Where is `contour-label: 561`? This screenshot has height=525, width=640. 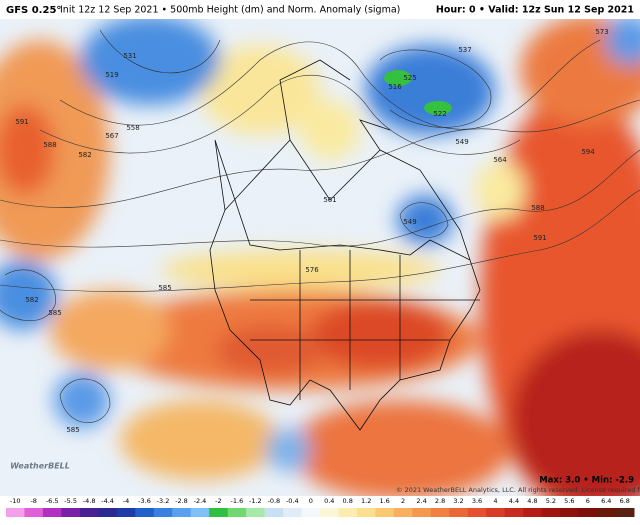
contour-label: 561 is located at coordinates (329, 200).